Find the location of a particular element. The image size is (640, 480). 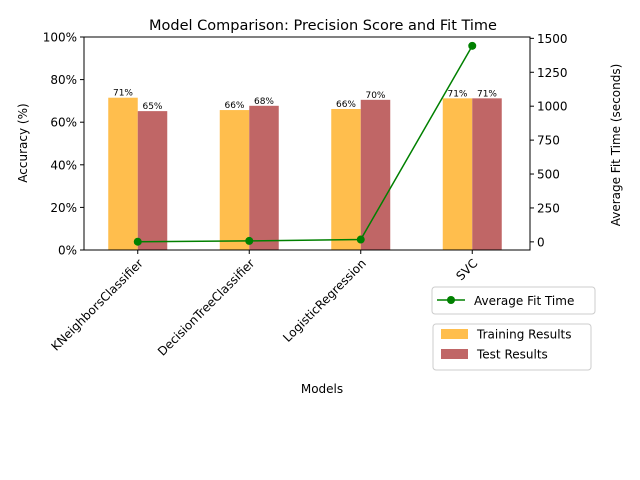

y-axis-label: Accuracy (%) is located at coordinates (23, 142).